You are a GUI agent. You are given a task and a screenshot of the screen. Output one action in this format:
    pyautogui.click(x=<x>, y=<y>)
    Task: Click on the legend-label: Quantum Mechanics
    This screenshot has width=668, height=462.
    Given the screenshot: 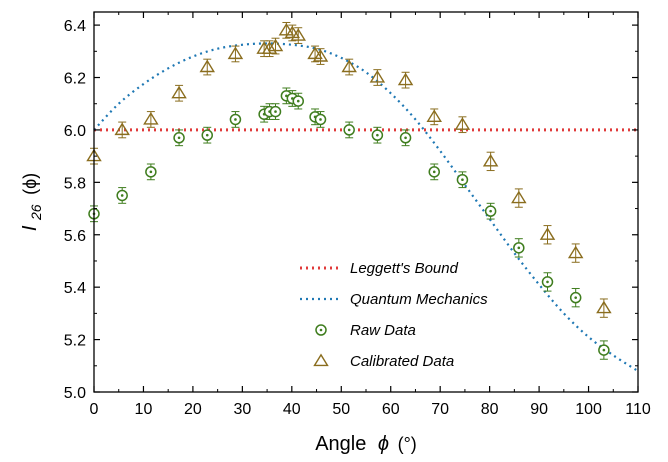 What is the action you would take?
    pyautogui.click(x=419, y=299)
    